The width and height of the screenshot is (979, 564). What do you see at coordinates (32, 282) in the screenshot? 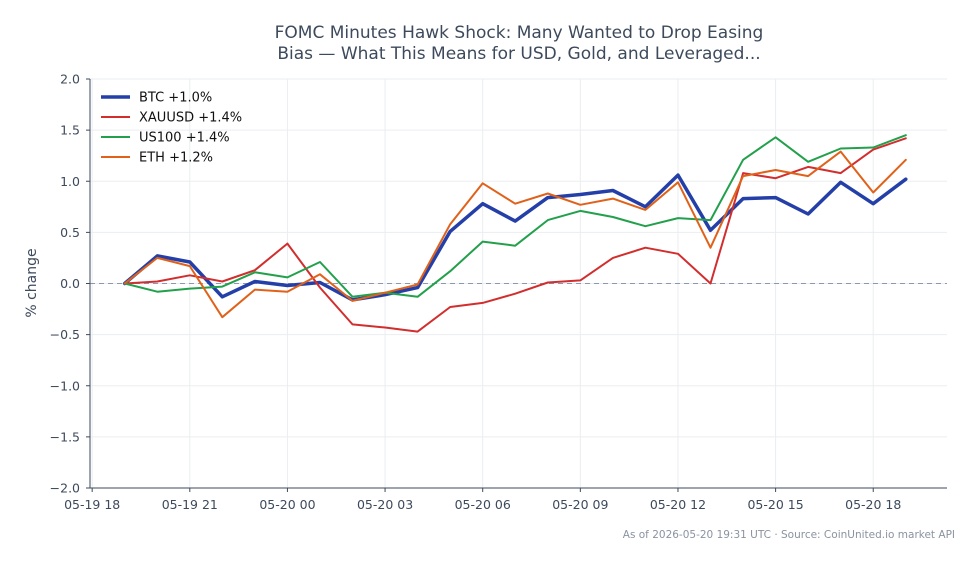
I see `y-axis-label: % change` at bounding box center [32, 282].